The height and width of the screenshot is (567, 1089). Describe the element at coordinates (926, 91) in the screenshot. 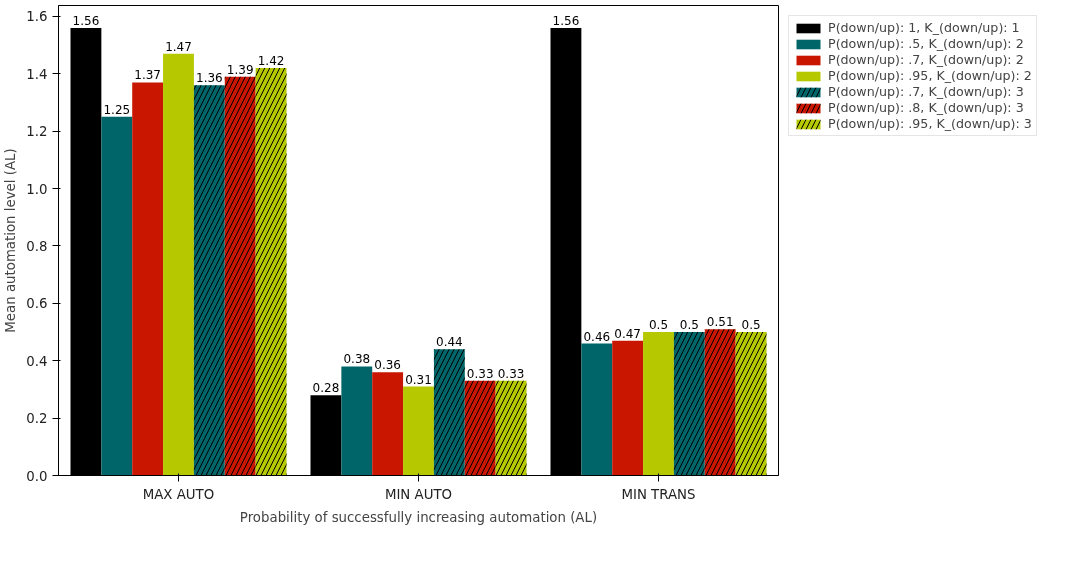

I see `legend-label: P(down/up): .7, K_(down/up): 3` at that location.